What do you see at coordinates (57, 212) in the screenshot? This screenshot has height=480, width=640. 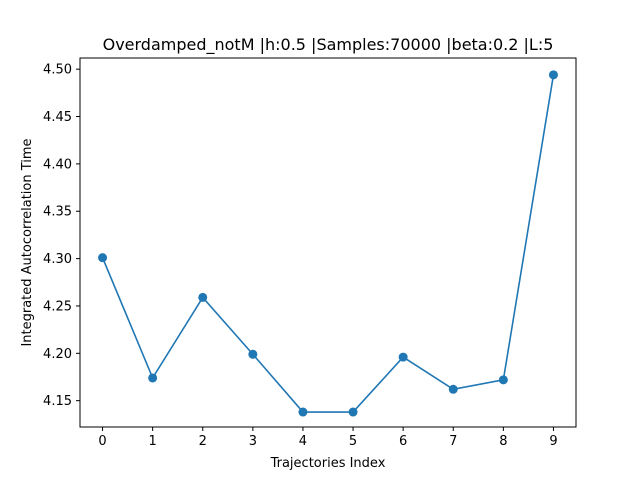 I see `y-tick-label: 4.35` at bounding box center [57, 212].